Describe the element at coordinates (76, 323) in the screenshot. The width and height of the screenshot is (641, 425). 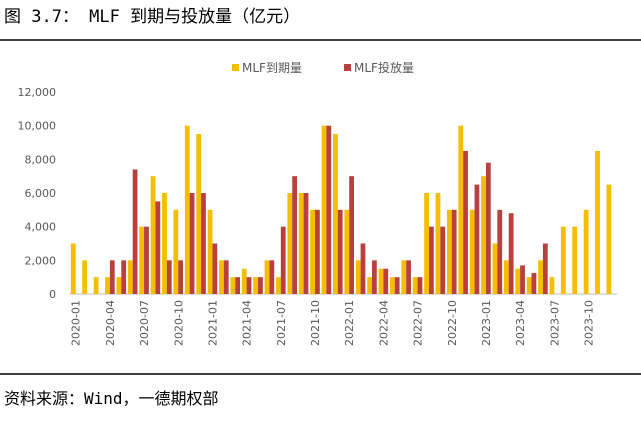
I see `x-tick-label: 2020-01` at that location.